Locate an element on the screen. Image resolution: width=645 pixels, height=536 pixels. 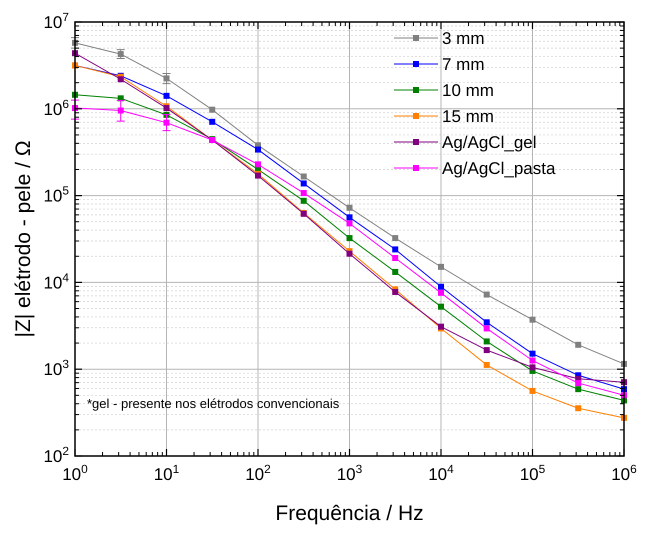
x-tick-label: 10$^{6}$ is located at coordinates (624, 473).